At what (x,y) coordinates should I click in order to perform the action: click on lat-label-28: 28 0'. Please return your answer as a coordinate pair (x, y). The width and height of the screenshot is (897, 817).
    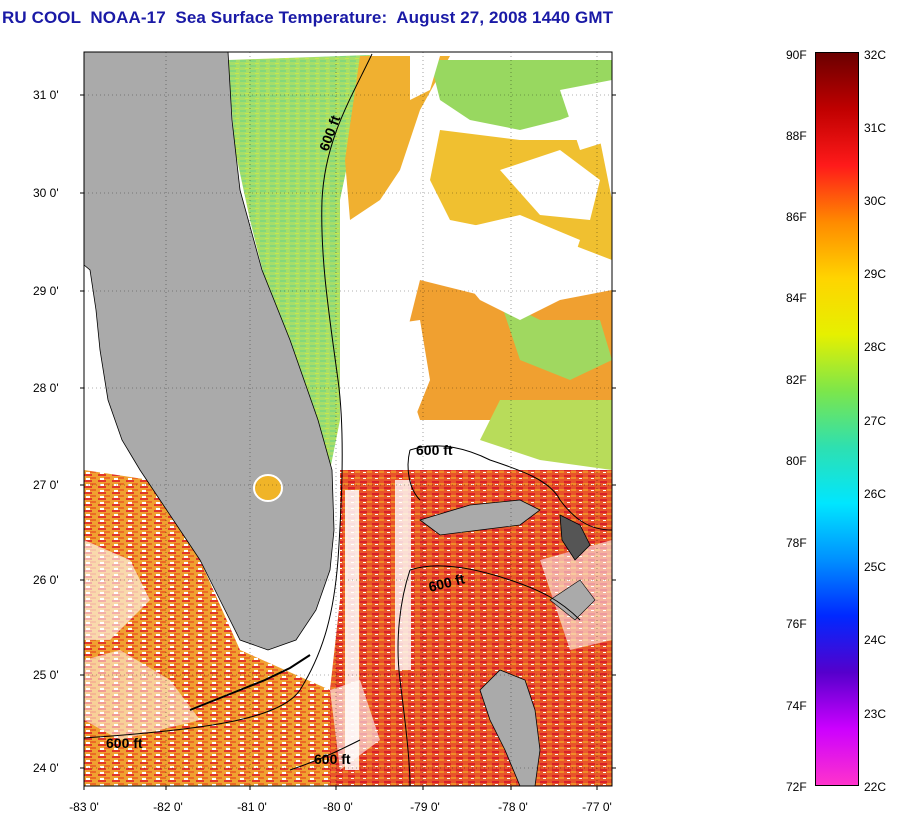
    Looking at the image, I should click on (46, 388).